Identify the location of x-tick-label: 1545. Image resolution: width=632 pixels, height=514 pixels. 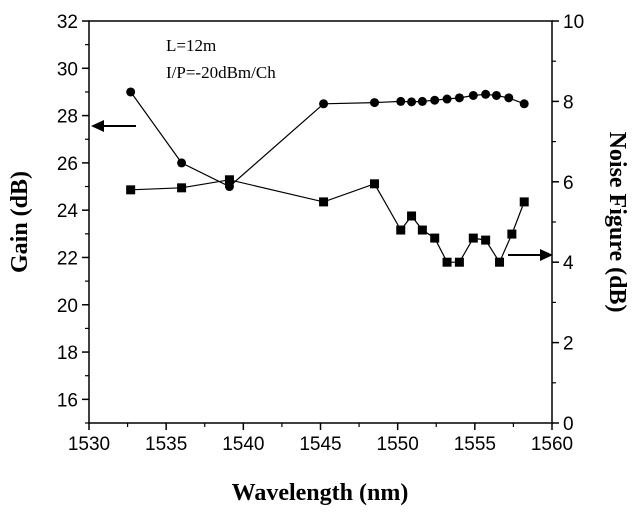
(320, 444).